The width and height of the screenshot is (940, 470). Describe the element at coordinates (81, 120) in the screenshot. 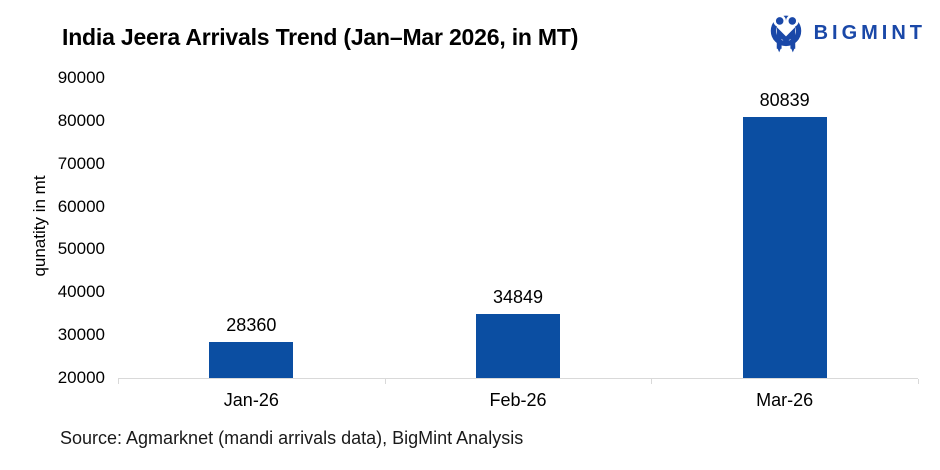

I see `y-tick-label: 80000` at that location.